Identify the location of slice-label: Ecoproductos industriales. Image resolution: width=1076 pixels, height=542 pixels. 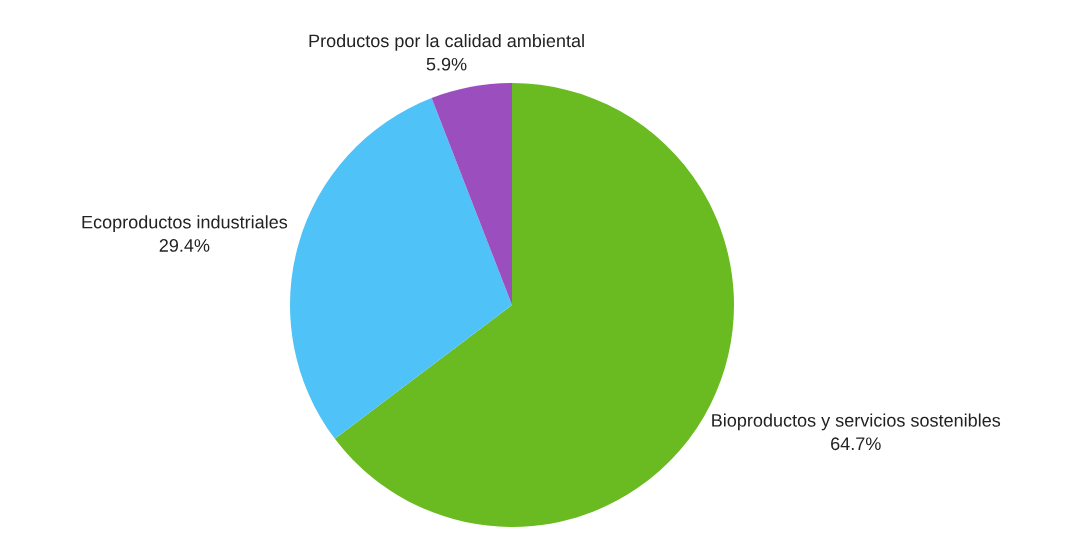
(185, 224).